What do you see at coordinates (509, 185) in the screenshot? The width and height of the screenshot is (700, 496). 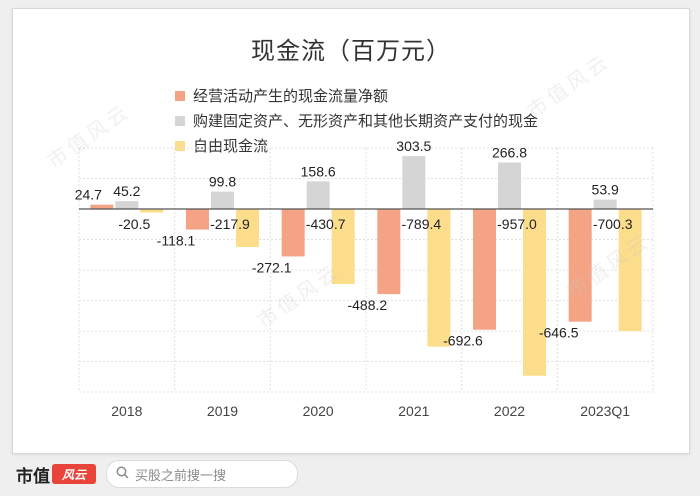 I see `bar-2-2022` at bounding box center [509, 185].